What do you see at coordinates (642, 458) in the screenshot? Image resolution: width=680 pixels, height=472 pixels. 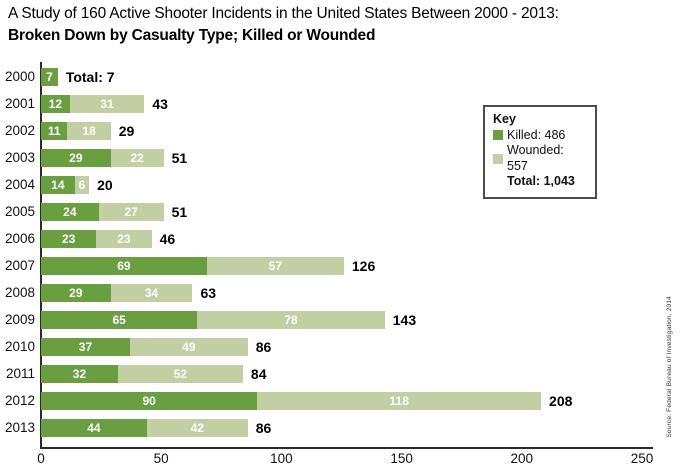 I see `x-tick-250: 250` at bounding box center [642, 458].